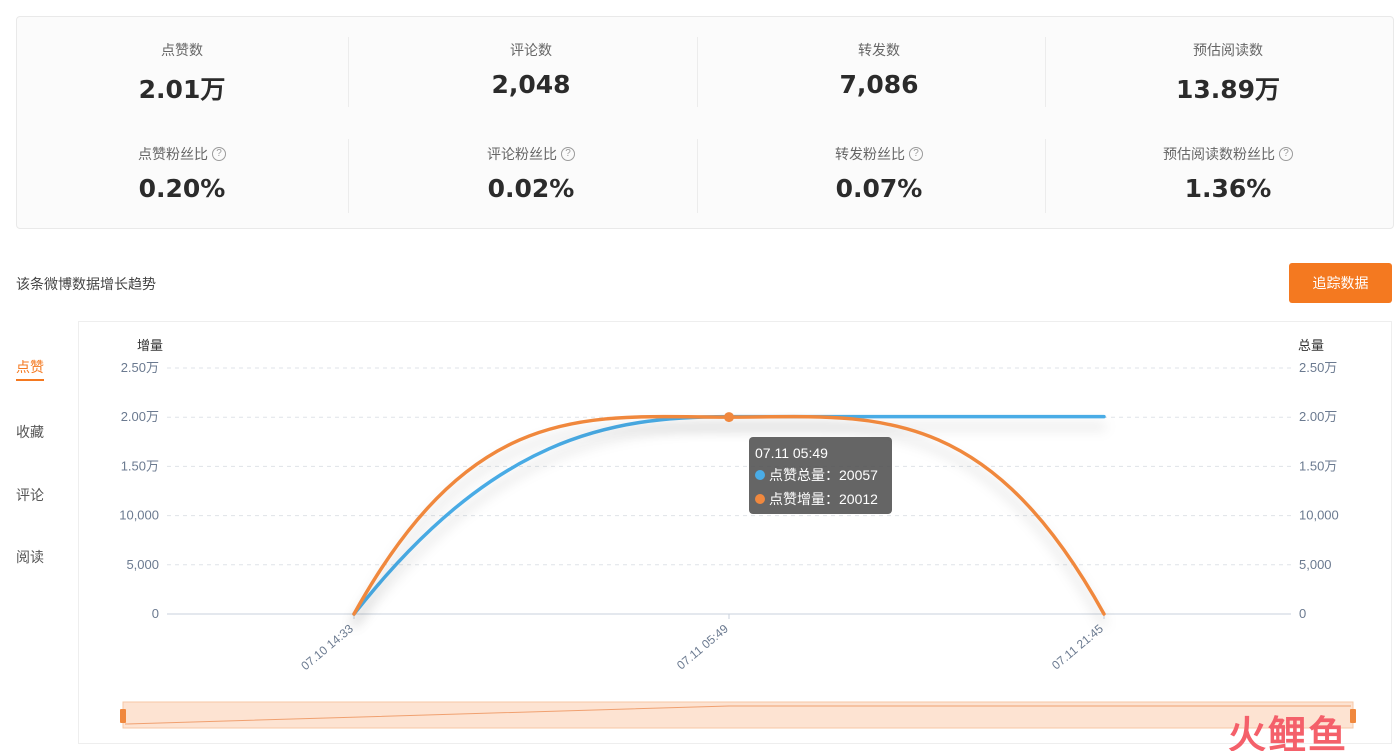 The height and width of the screenshot is (751, 1398). I want to click on watermark-char: 火, so click(1248, 733).